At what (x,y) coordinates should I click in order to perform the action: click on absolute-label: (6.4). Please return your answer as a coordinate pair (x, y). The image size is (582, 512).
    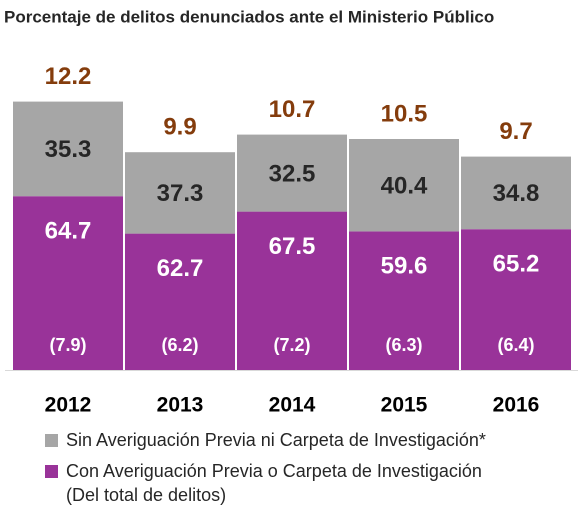
    Looking at the image, I should click on (515, 345).